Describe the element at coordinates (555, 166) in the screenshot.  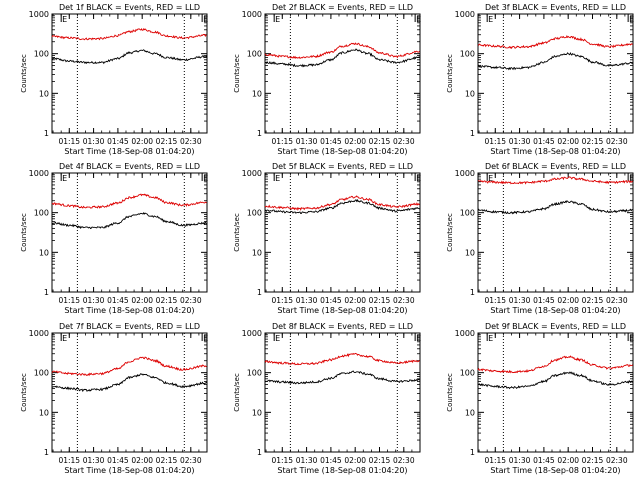
I see `panel-title: Det 6f BLACK = Events, RED = LLD` at that location.